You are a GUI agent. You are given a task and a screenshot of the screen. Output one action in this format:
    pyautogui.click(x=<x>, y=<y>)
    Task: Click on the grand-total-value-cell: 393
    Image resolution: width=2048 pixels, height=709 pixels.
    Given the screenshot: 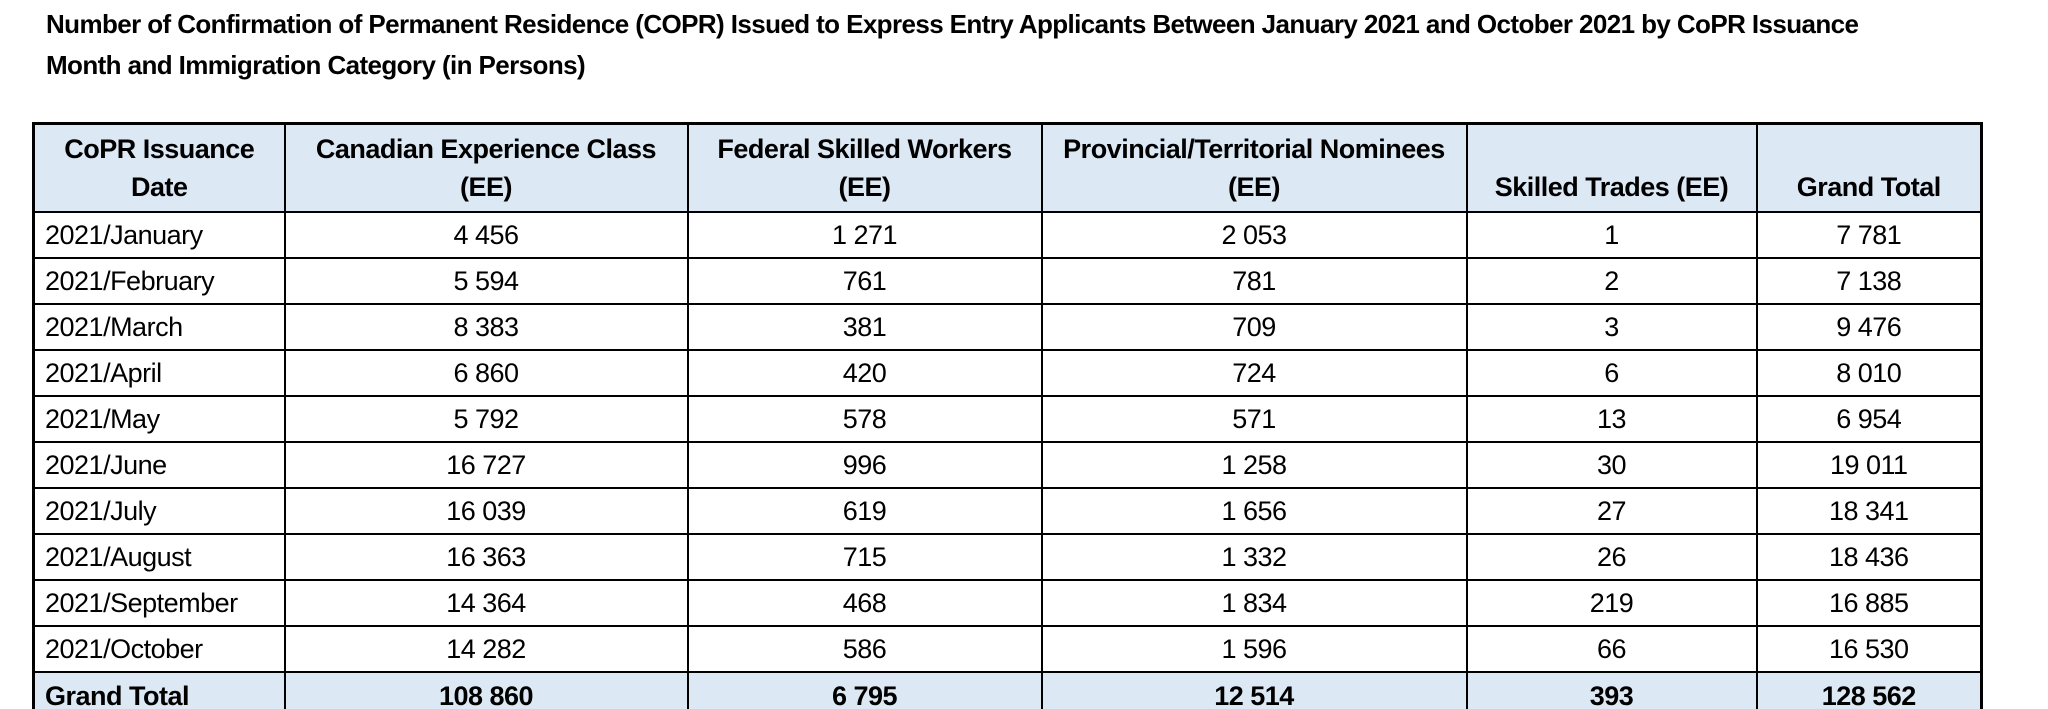 What is the action you would take?
    pyautogui.click(x=1611, y=690)
    